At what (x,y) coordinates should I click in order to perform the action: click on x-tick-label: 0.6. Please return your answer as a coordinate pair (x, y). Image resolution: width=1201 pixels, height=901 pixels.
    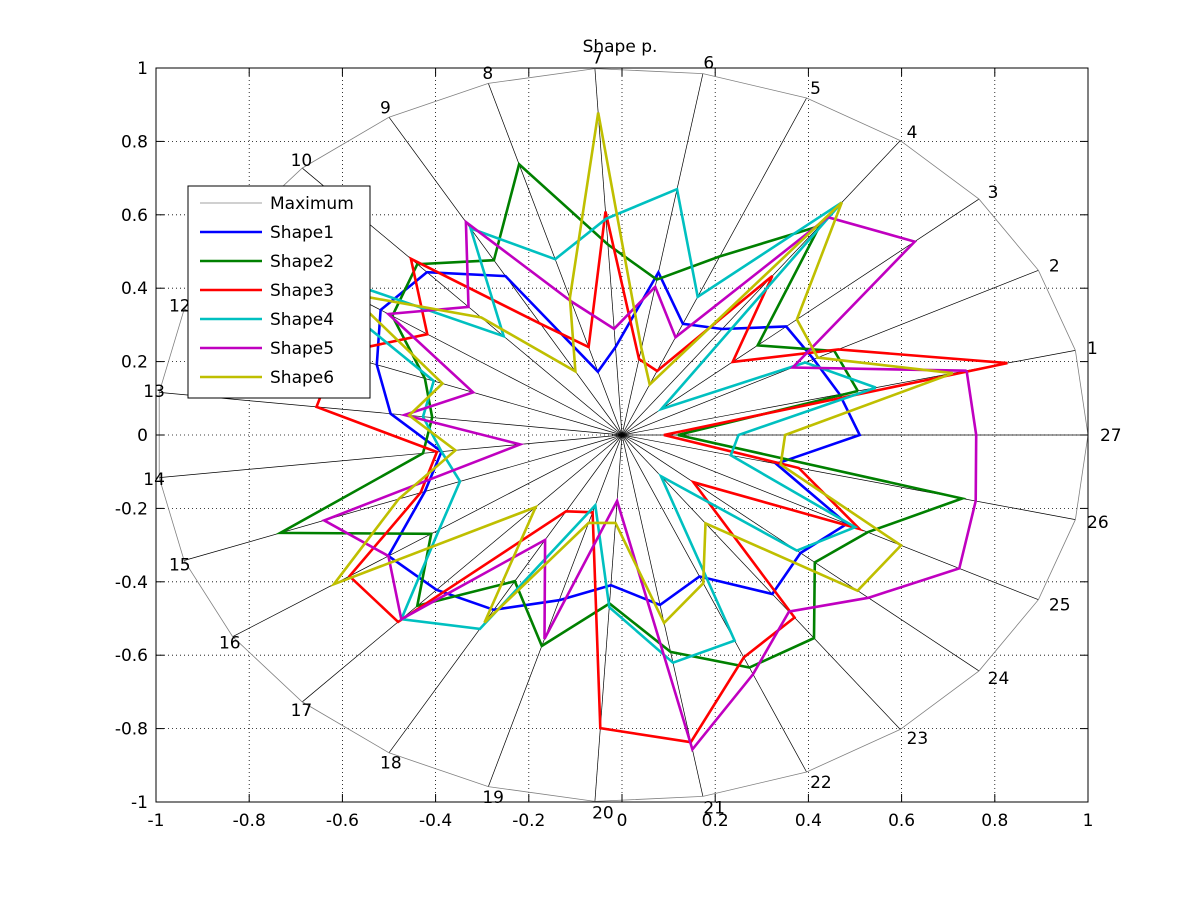
    Looking at the image, I should click on (901, 821).